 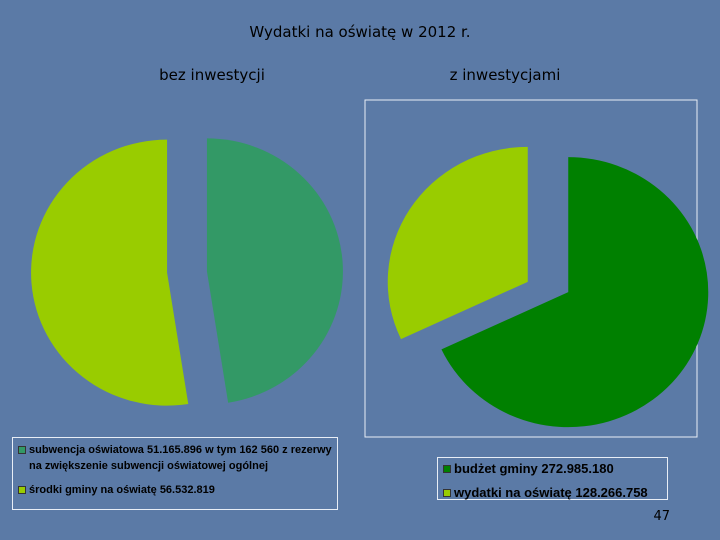 What do you see at coordinates (534, 468) in the screenshot?
I see `legend-label: budżet gminy 272.985.180` at bounding box center [534, 468].